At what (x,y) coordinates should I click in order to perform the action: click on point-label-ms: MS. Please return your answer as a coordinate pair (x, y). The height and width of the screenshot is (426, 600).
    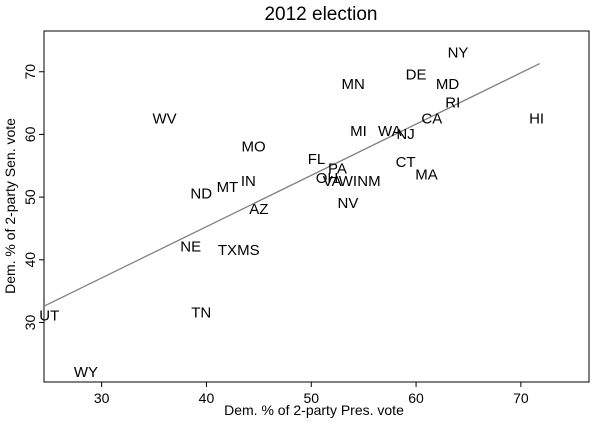
    Looking at the image, I should click on (248, 250).